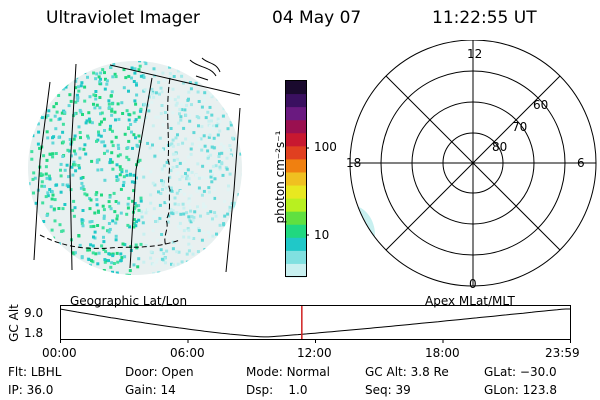  What do you see at coordinates (541, 105) in the screenshot?
I see `lat-label-60: 60` at bounding box center [541, 105].